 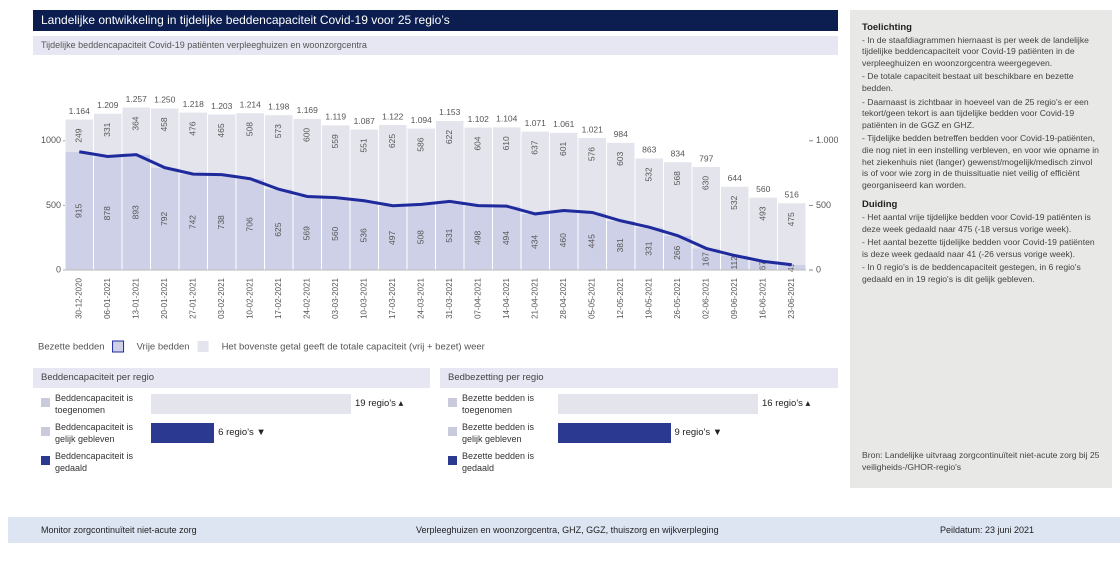 I want to click on value-label: 625, so click(x=392, y=141).